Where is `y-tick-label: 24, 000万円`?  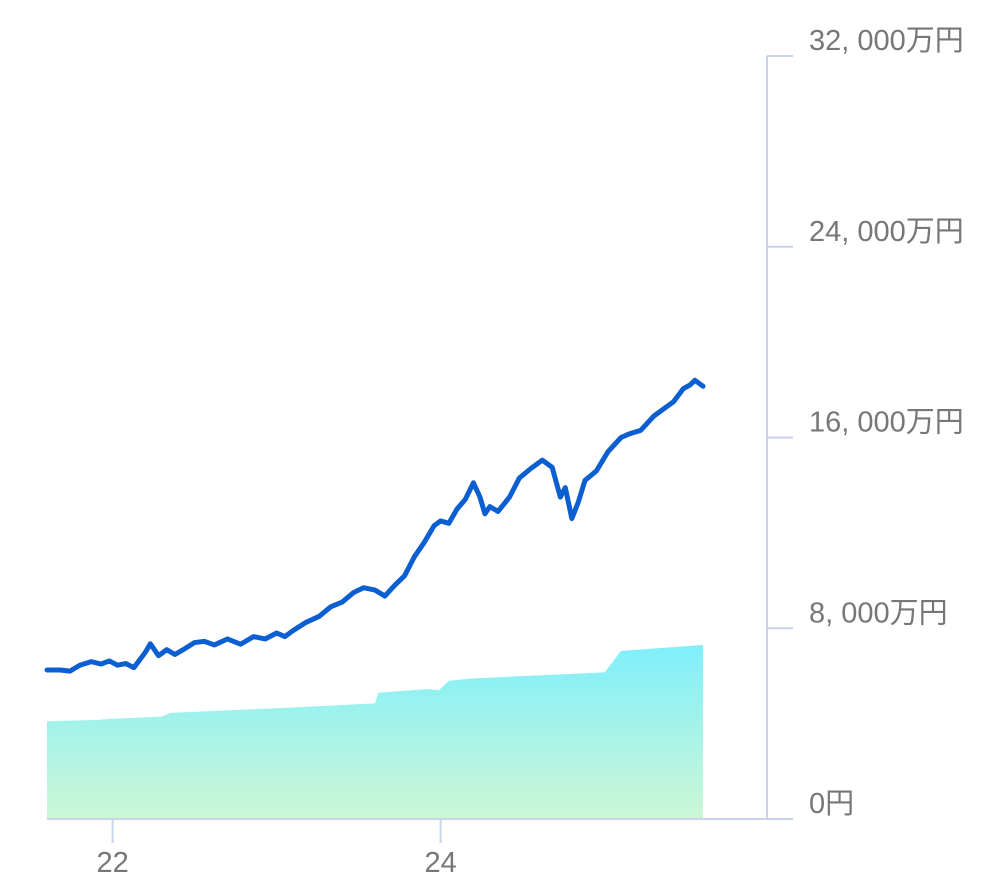
y-tick-label: 24, 000万円 is located at coordinates (886, 232).